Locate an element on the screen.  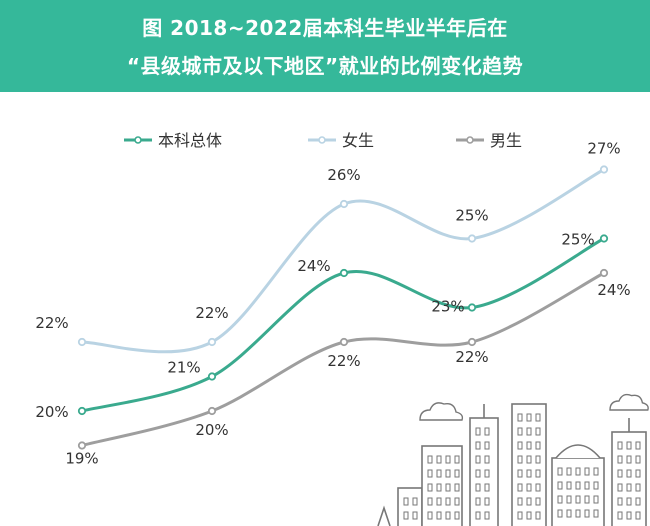
legend-marker-female is located at coordinates (322, 140).